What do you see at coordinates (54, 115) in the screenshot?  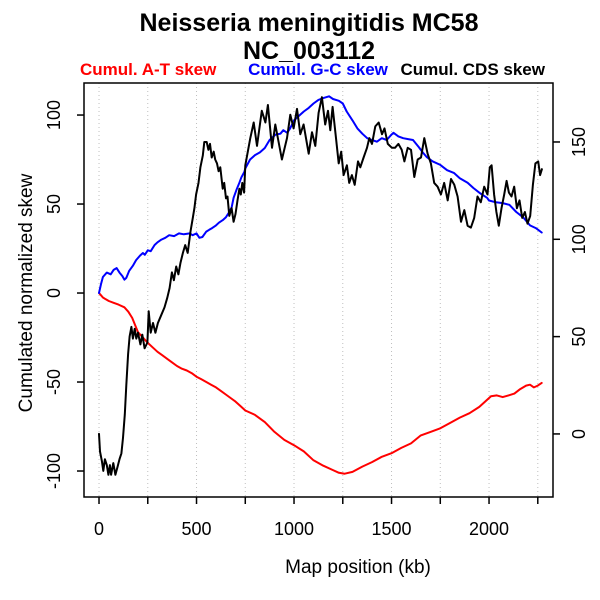 I see `y-left-tick-label: 100` at bounding box center [54, 115].